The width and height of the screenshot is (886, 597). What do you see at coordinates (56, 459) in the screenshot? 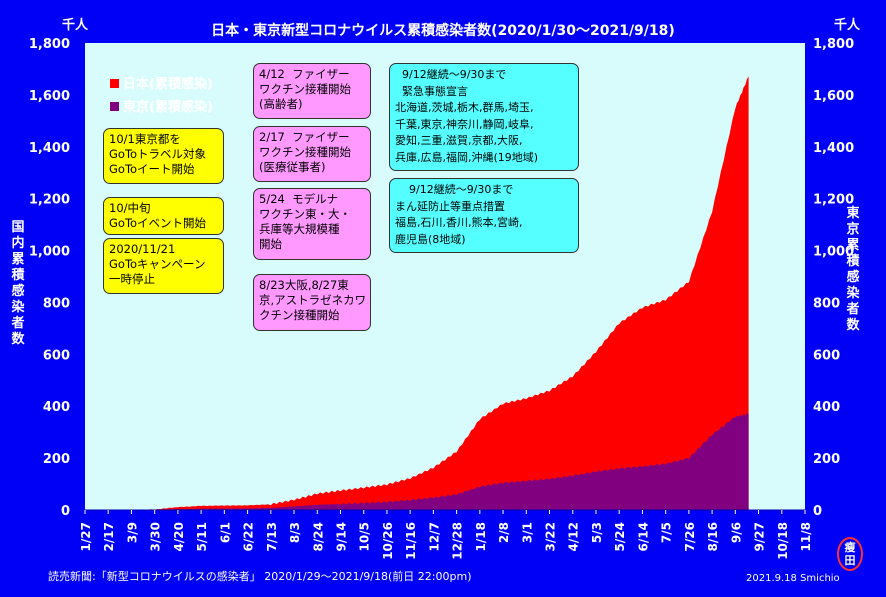
I see `y-tick-label-left: 200` at bounding box center [56, 459].